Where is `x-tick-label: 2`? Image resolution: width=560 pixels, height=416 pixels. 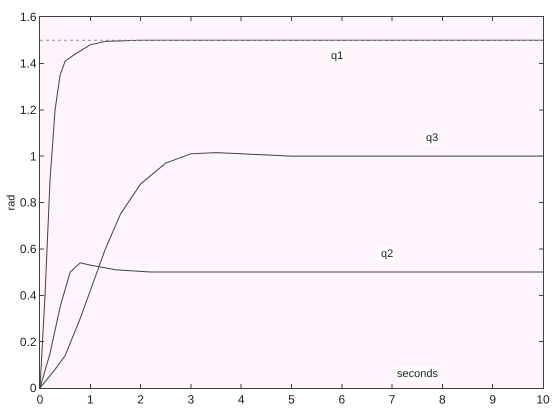
x-tick-label: 2 is located at coordinates (140, 399).